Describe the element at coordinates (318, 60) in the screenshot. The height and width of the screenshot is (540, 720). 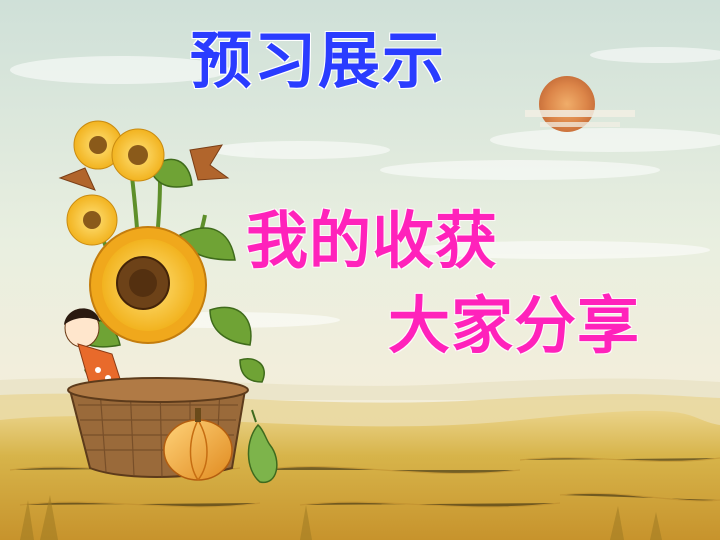
I see `slide-title: 预习展示` at that location.